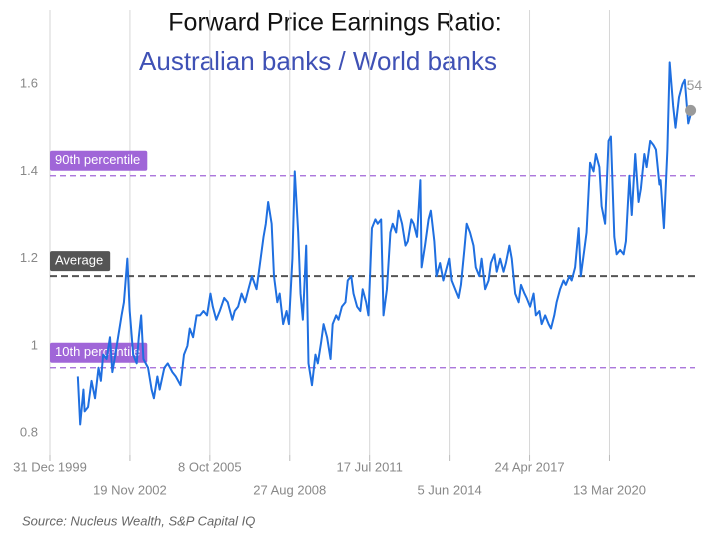 Image resolution: width=721 pixels, height=543 pixels. Describe the element at coordinates (529, 466) in the screenshot. I see `x-tick-label: 24 Apr 2017` at that location.